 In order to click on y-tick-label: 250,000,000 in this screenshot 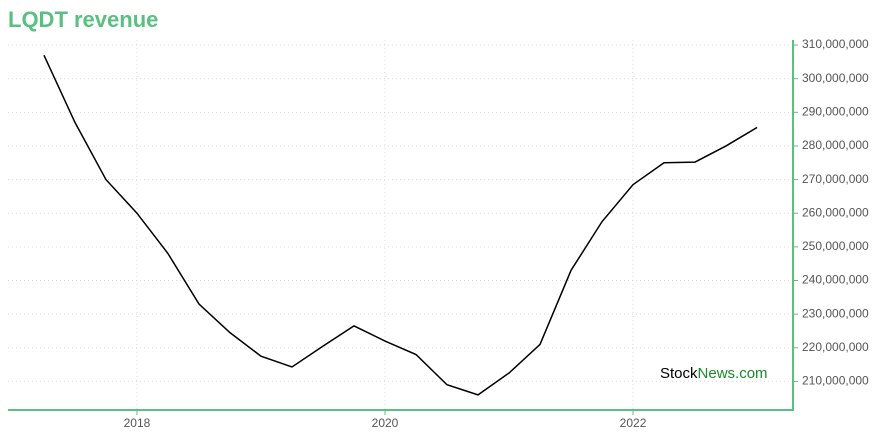, I will do `click(835, 246)`.